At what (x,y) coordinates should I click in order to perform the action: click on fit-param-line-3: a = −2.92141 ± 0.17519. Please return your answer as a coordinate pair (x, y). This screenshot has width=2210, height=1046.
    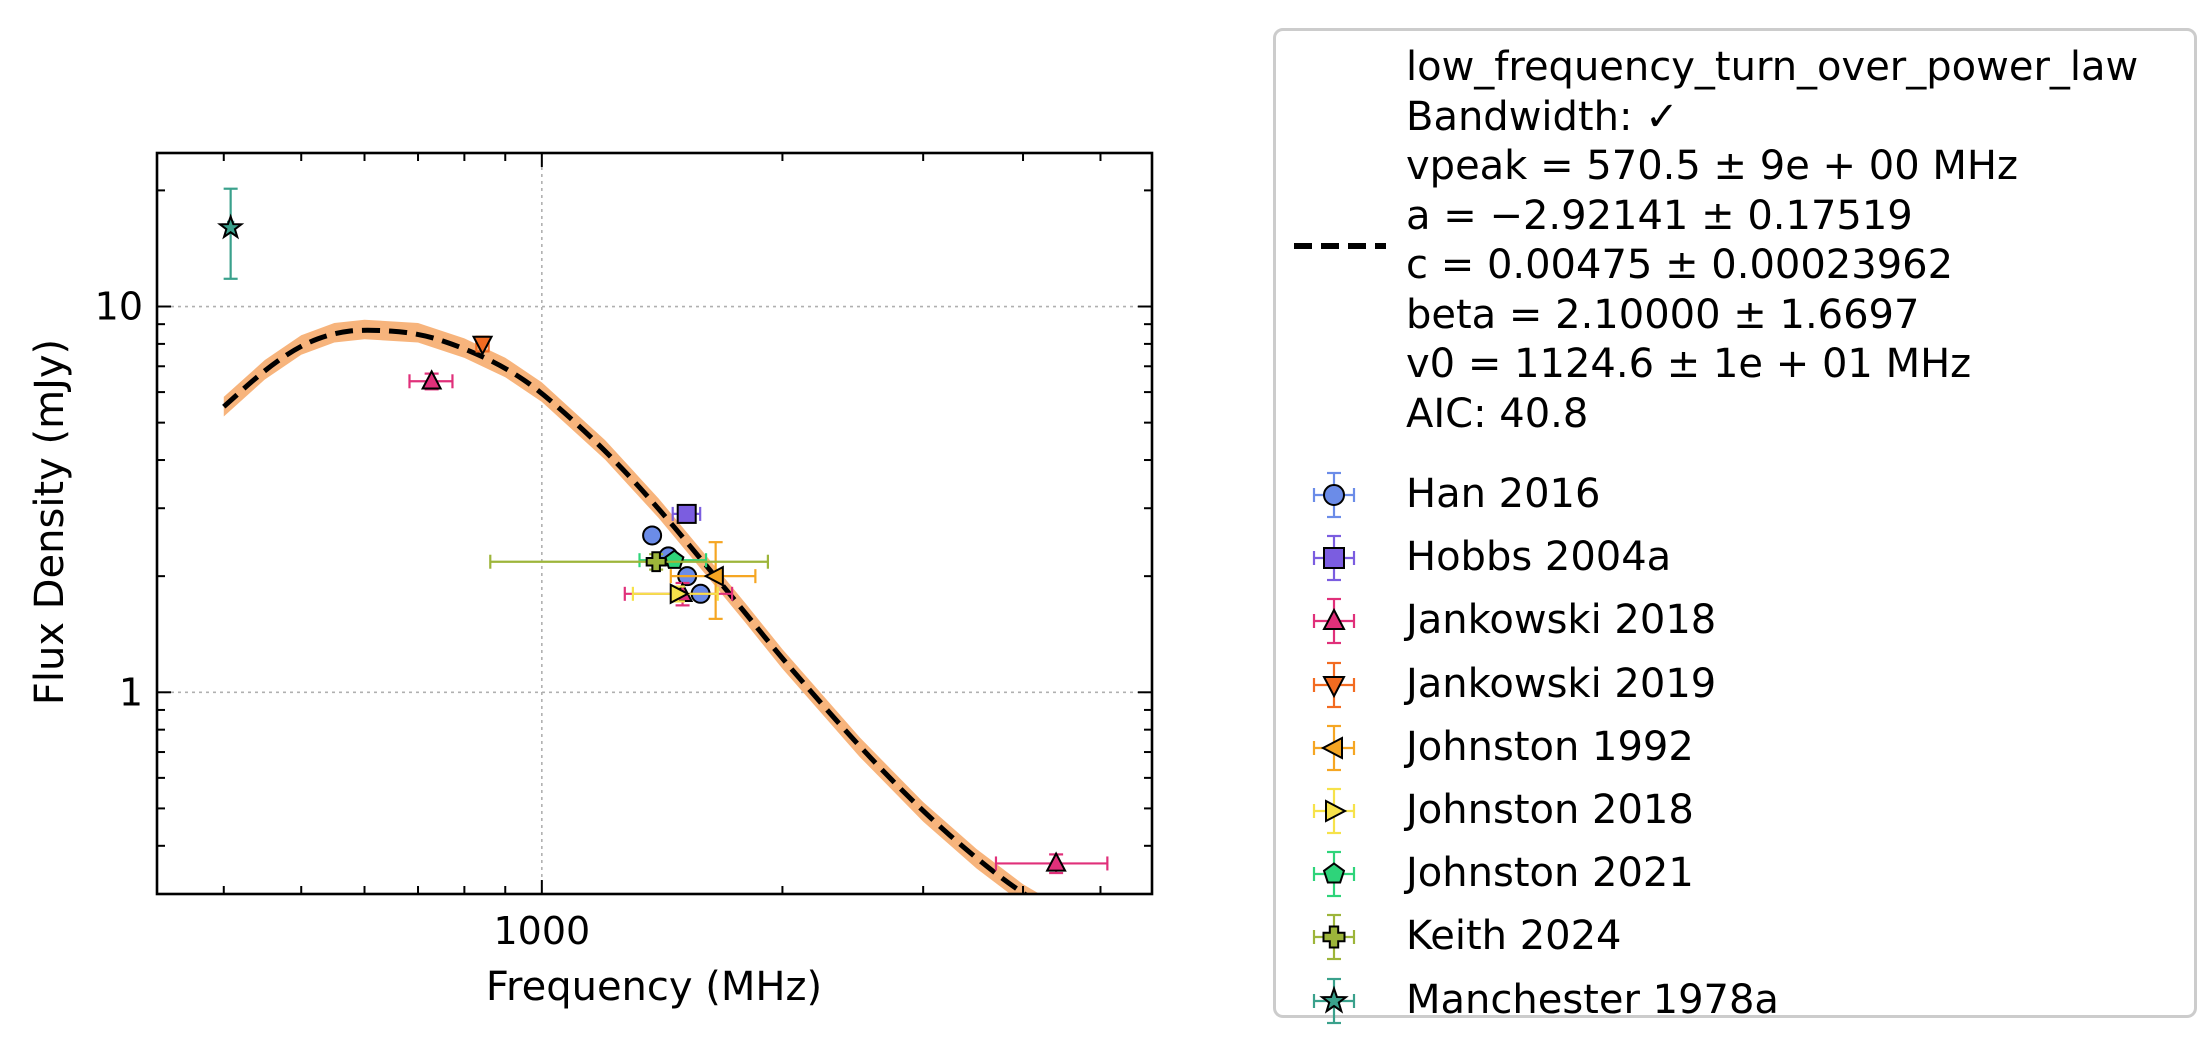
    Looking at the image, I should click on (1659, 215).